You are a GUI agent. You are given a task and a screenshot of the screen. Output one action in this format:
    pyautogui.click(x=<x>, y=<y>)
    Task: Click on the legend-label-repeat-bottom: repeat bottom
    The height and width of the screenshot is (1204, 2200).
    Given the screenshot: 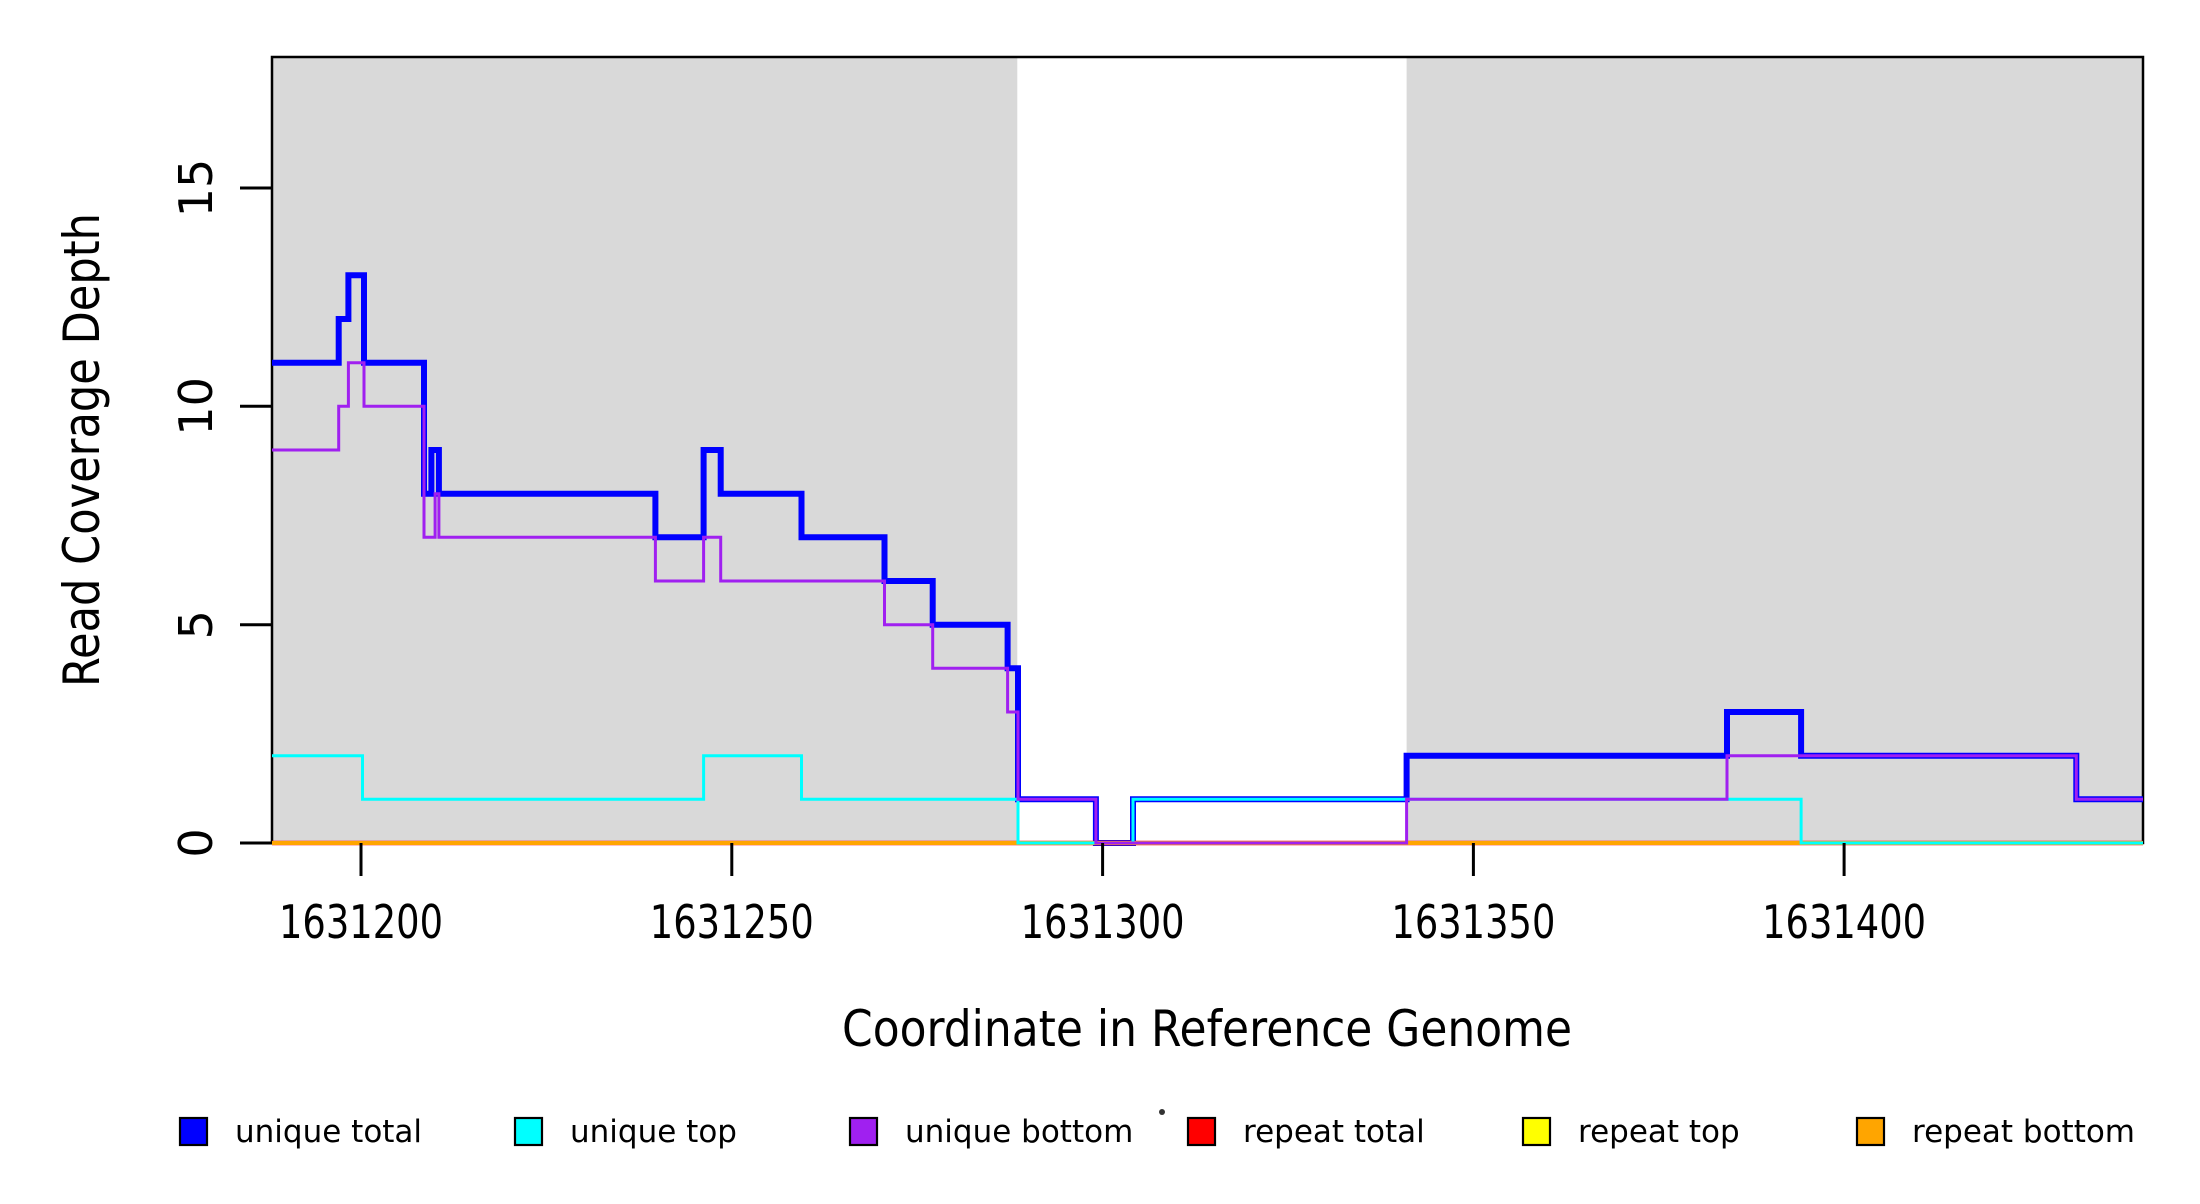 What is the action you would take?
    pyautogui.click(x=2023, y=1132)
    